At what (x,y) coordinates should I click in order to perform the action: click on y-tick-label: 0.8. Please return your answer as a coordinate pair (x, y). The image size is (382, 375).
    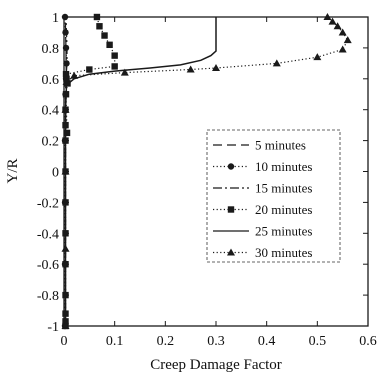
    Looking at the image, I should click on (51, 49).